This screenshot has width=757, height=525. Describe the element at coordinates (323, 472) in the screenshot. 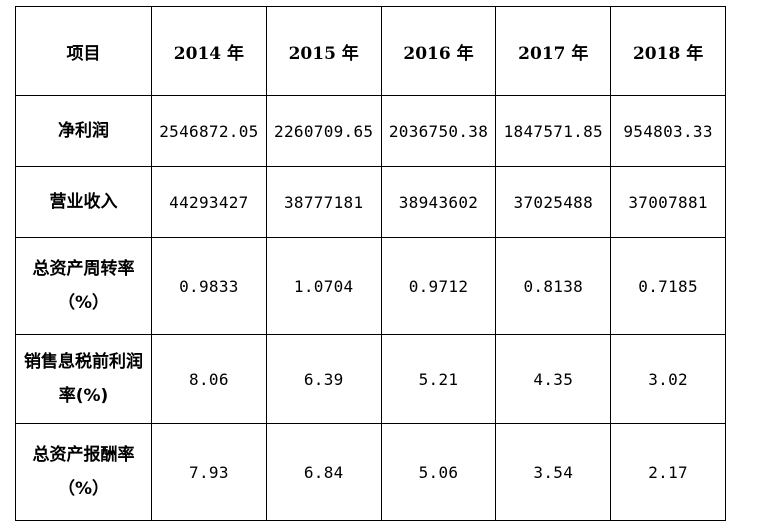

I see `table-cell: 6.84` at that location.